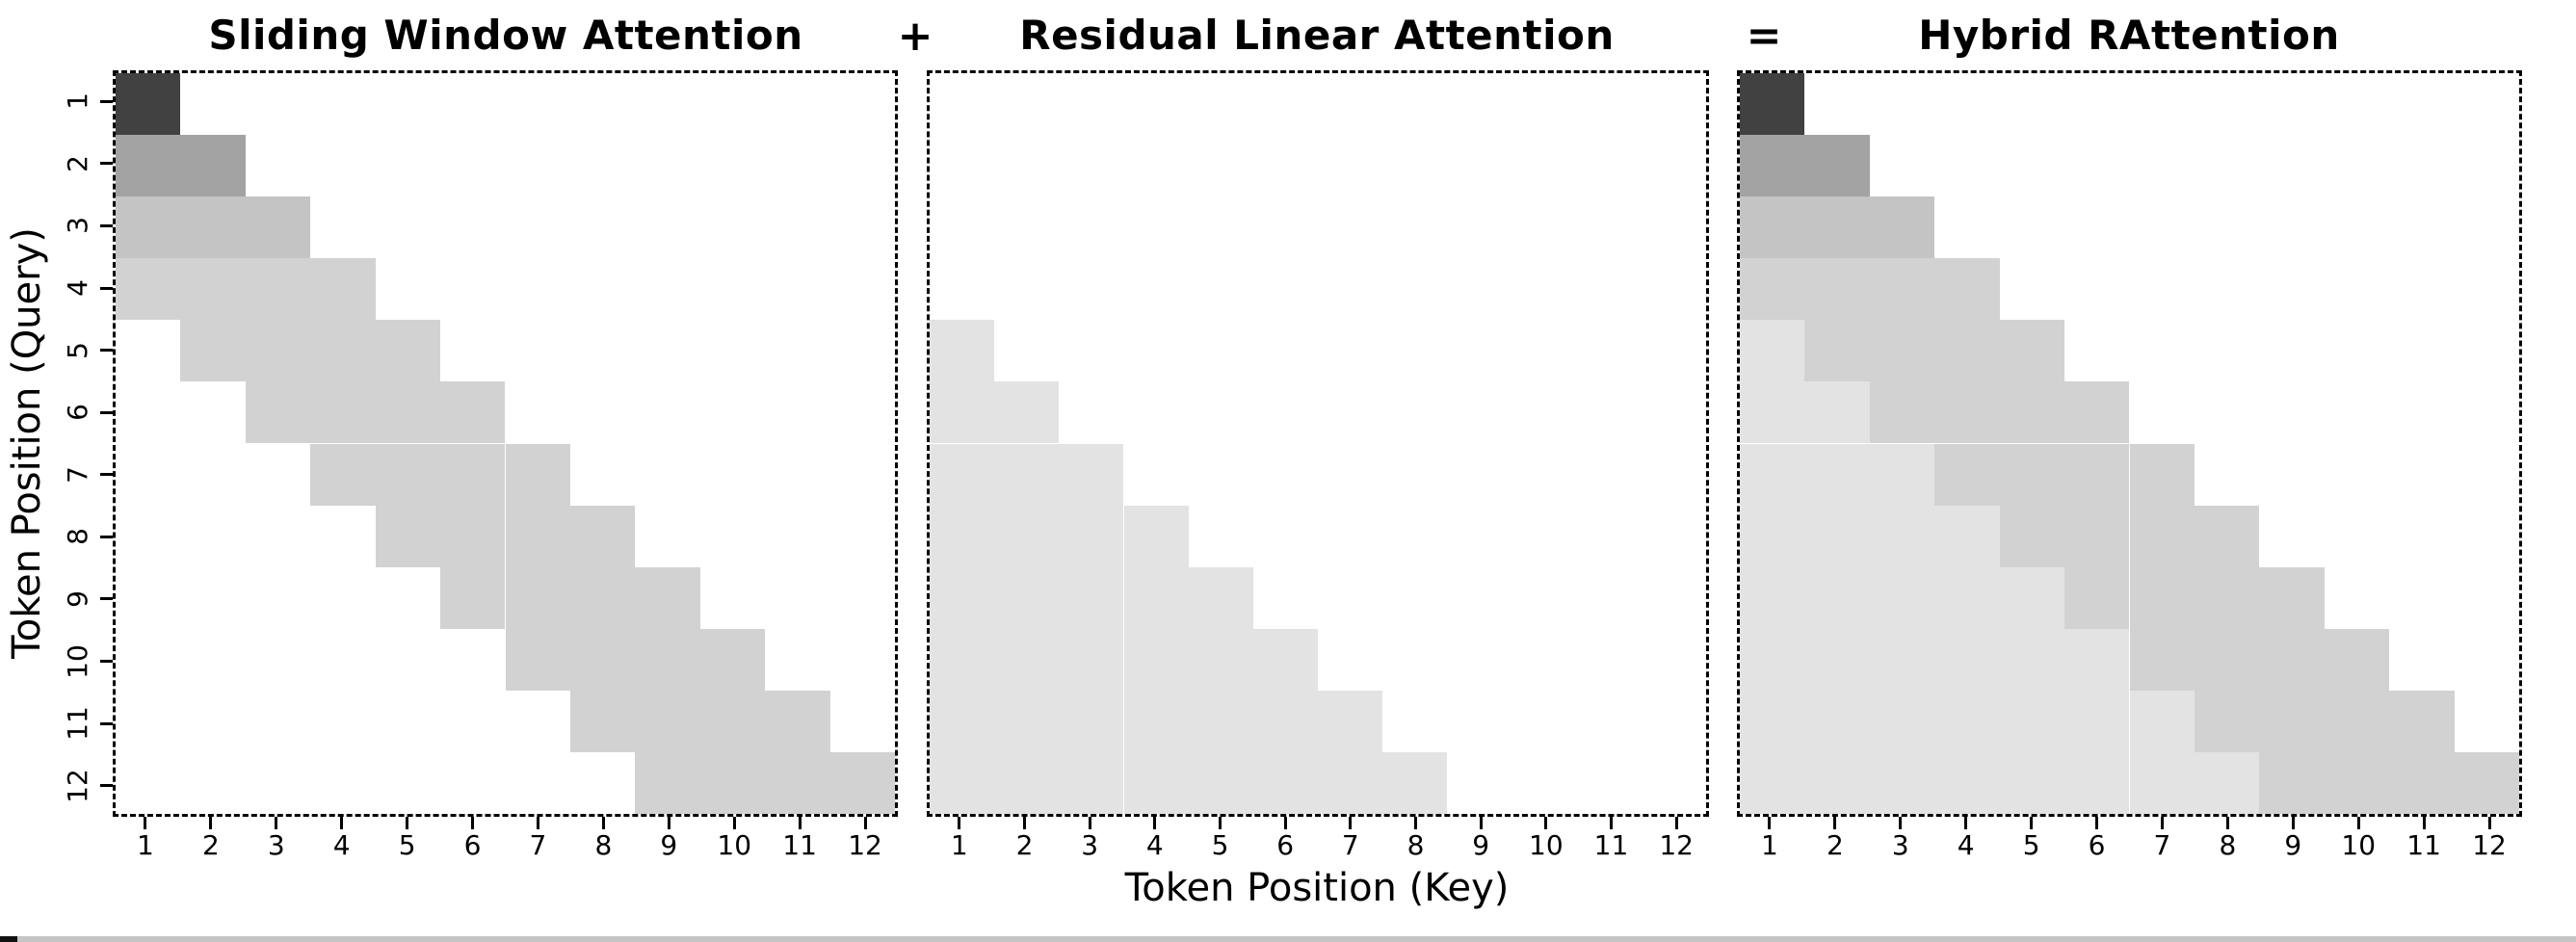 The width and height of the screenshot is (2576, 942). Describe the element at coordinates (9, 939) in the screenshot. I see `bottom-left-dark-segment` at that location.